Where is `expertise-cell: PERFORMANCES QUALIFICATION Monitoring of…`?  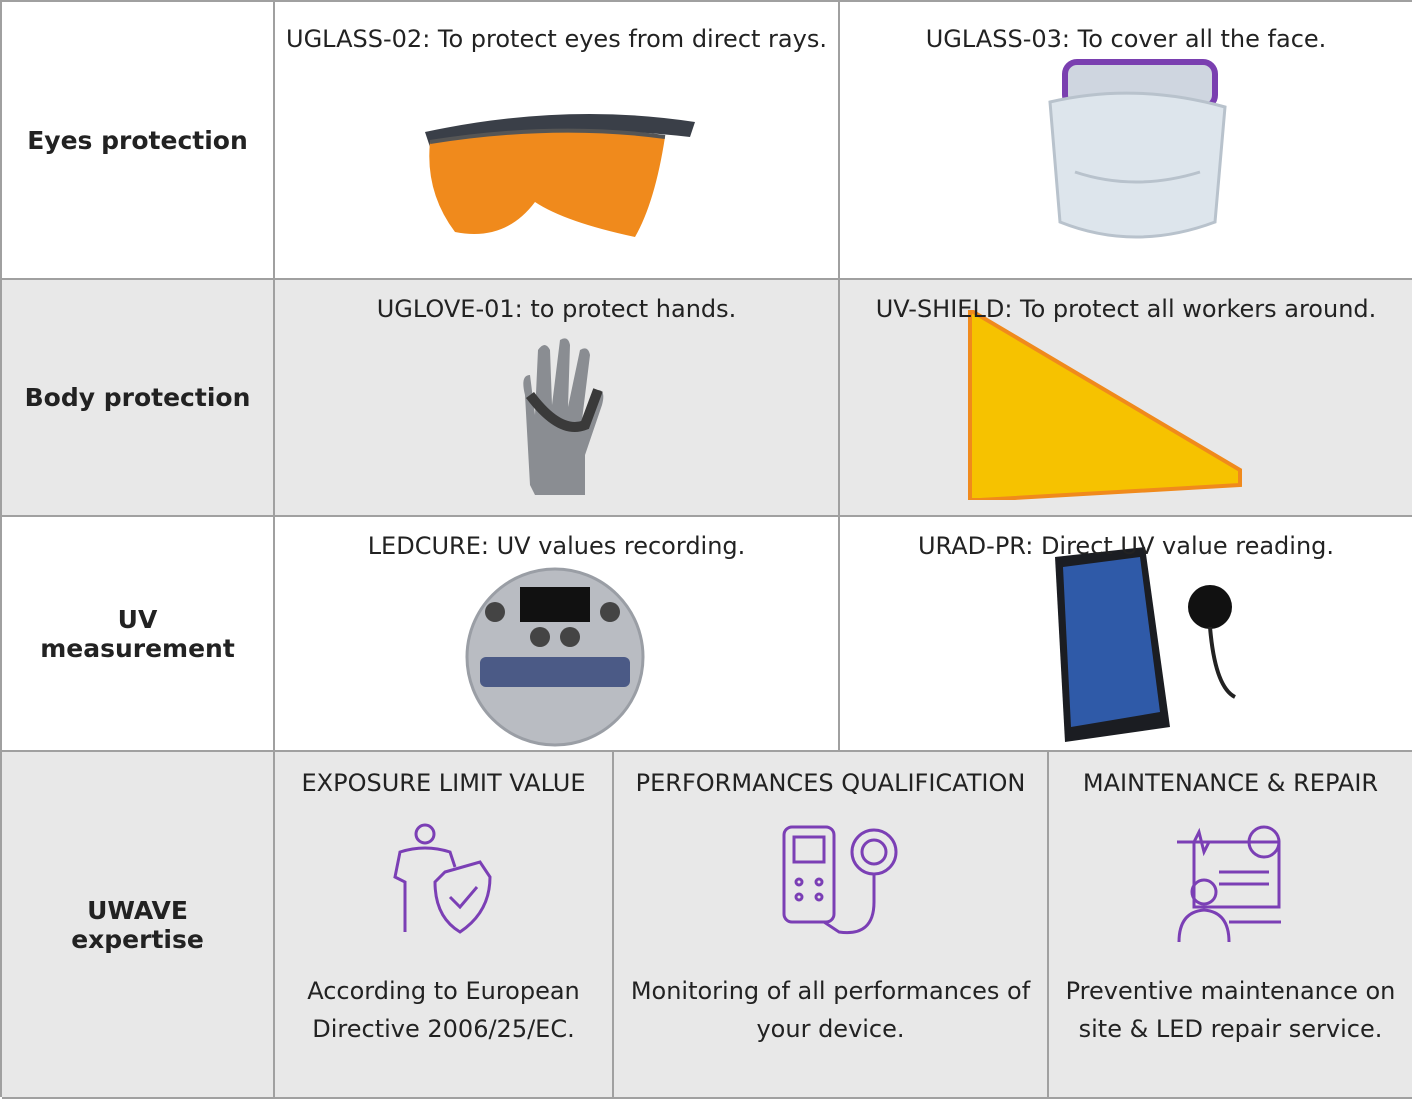
expertise-cell: PERFORMANCES QUALIFICATION Monitoring of… is located at coordinates (831, 925).